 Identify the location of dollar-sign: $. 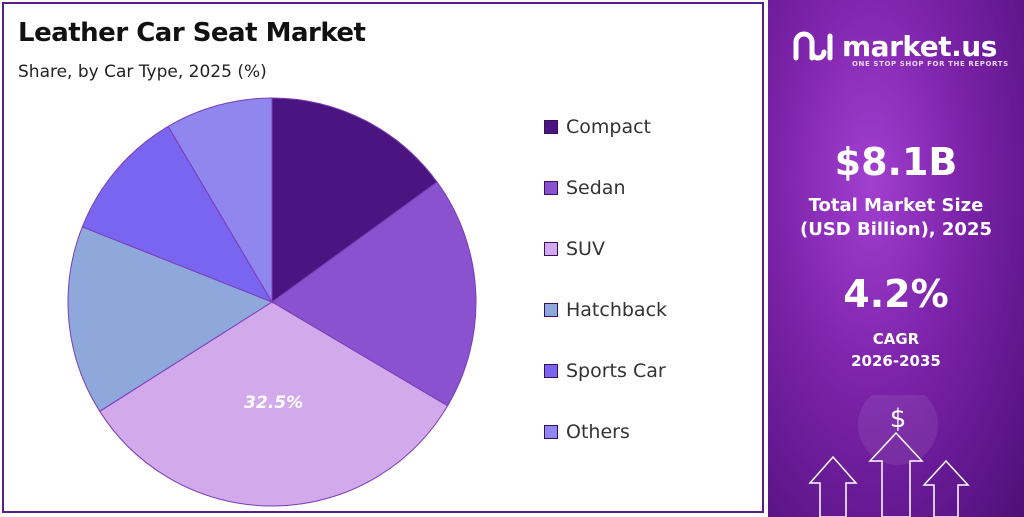
(898, 419).